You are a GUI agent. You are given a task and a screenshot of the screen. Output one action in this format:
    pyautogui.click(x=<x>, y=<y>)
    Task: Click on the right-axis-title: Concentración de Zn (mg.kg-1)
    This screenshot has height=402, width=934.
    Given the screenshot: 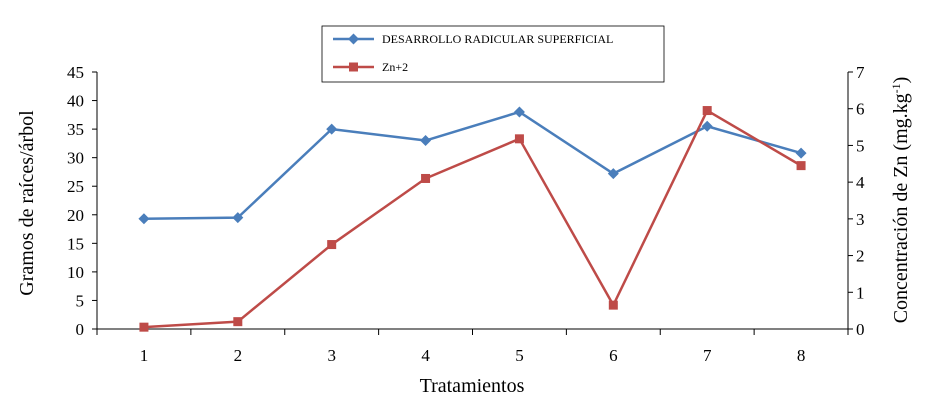 What is the action you would take?
    pyautogui.click(x=900, y=200)
    